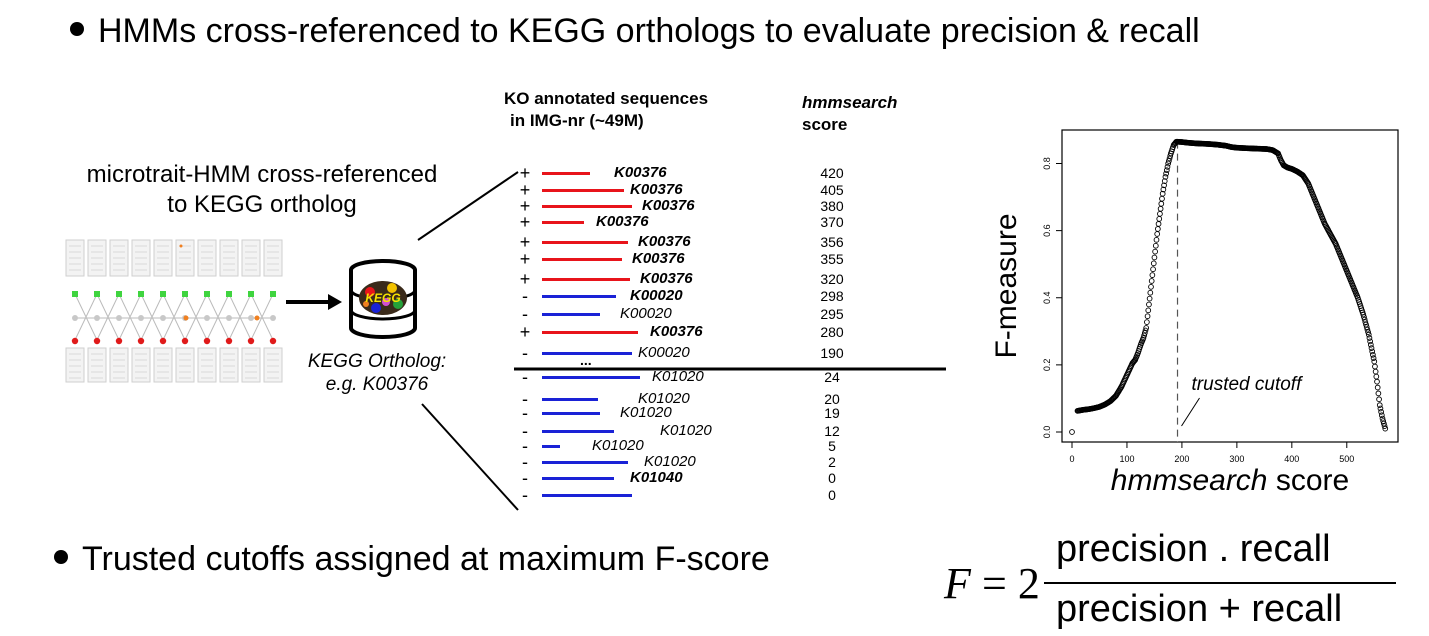  Describe the element at coordinates (832, 478) in the screenshot. I see `sequence-score: 0` at that location.